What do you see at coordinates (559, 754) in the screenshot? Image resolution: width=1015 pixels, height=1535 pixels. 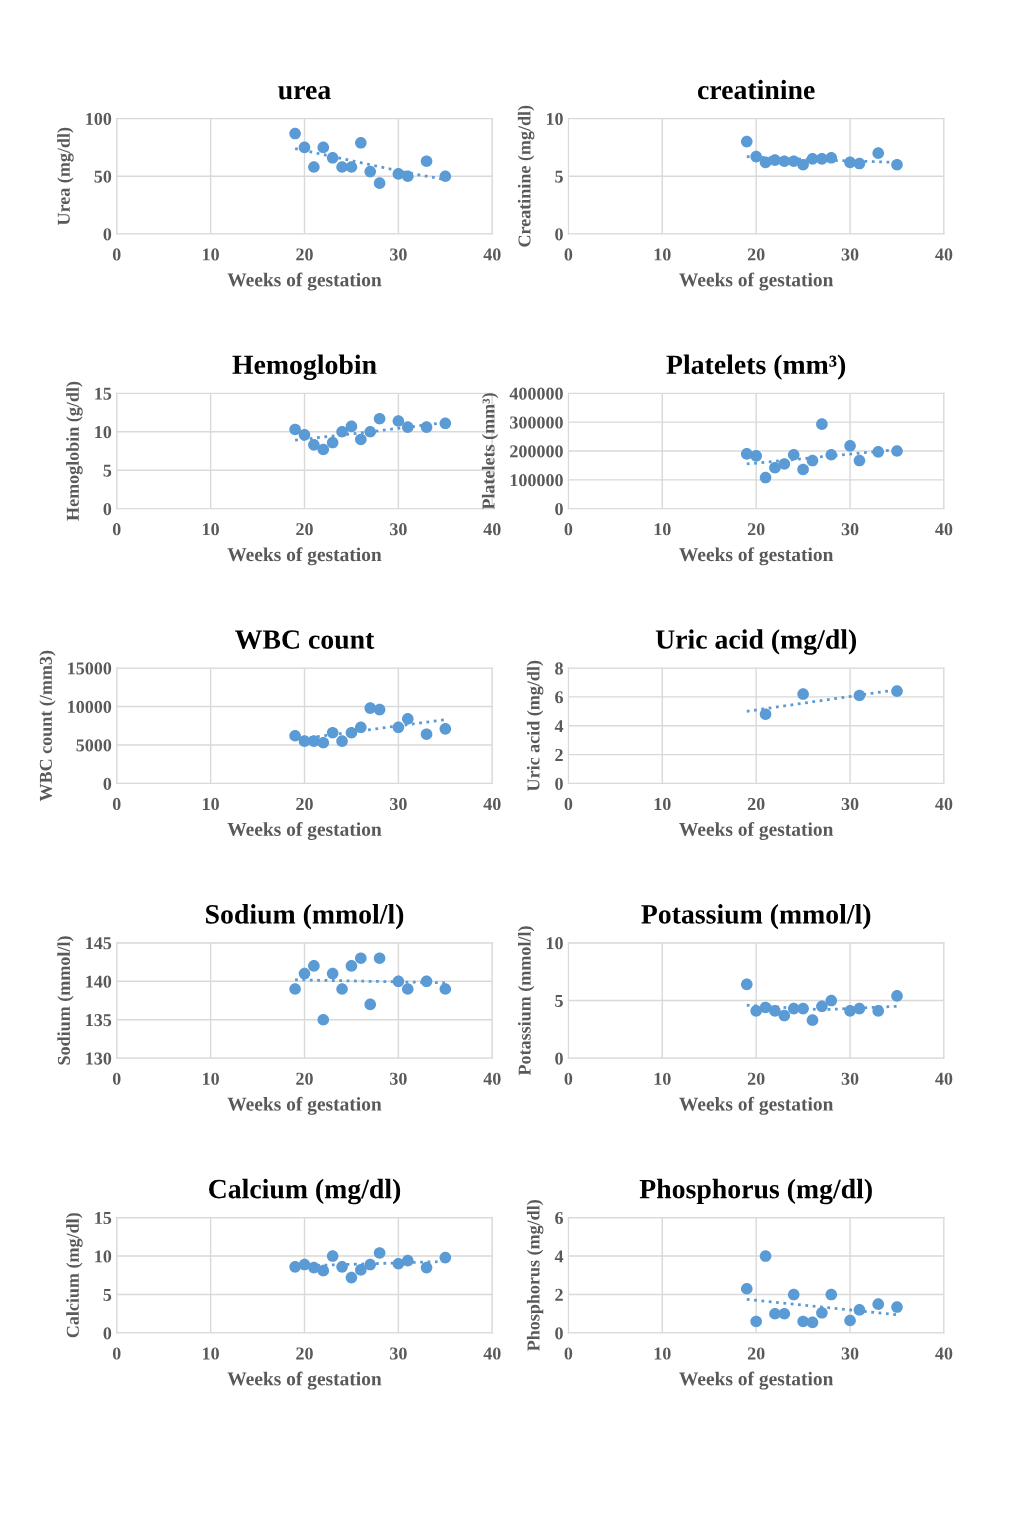 I see `y-tick-label: 2` at bounding box center [559, 754].